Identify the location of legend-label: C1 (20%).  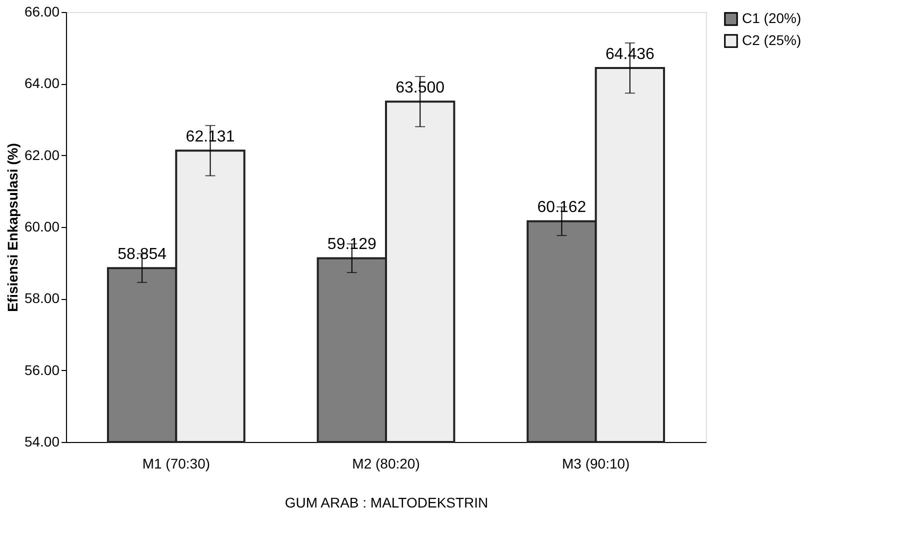
(772, 18).